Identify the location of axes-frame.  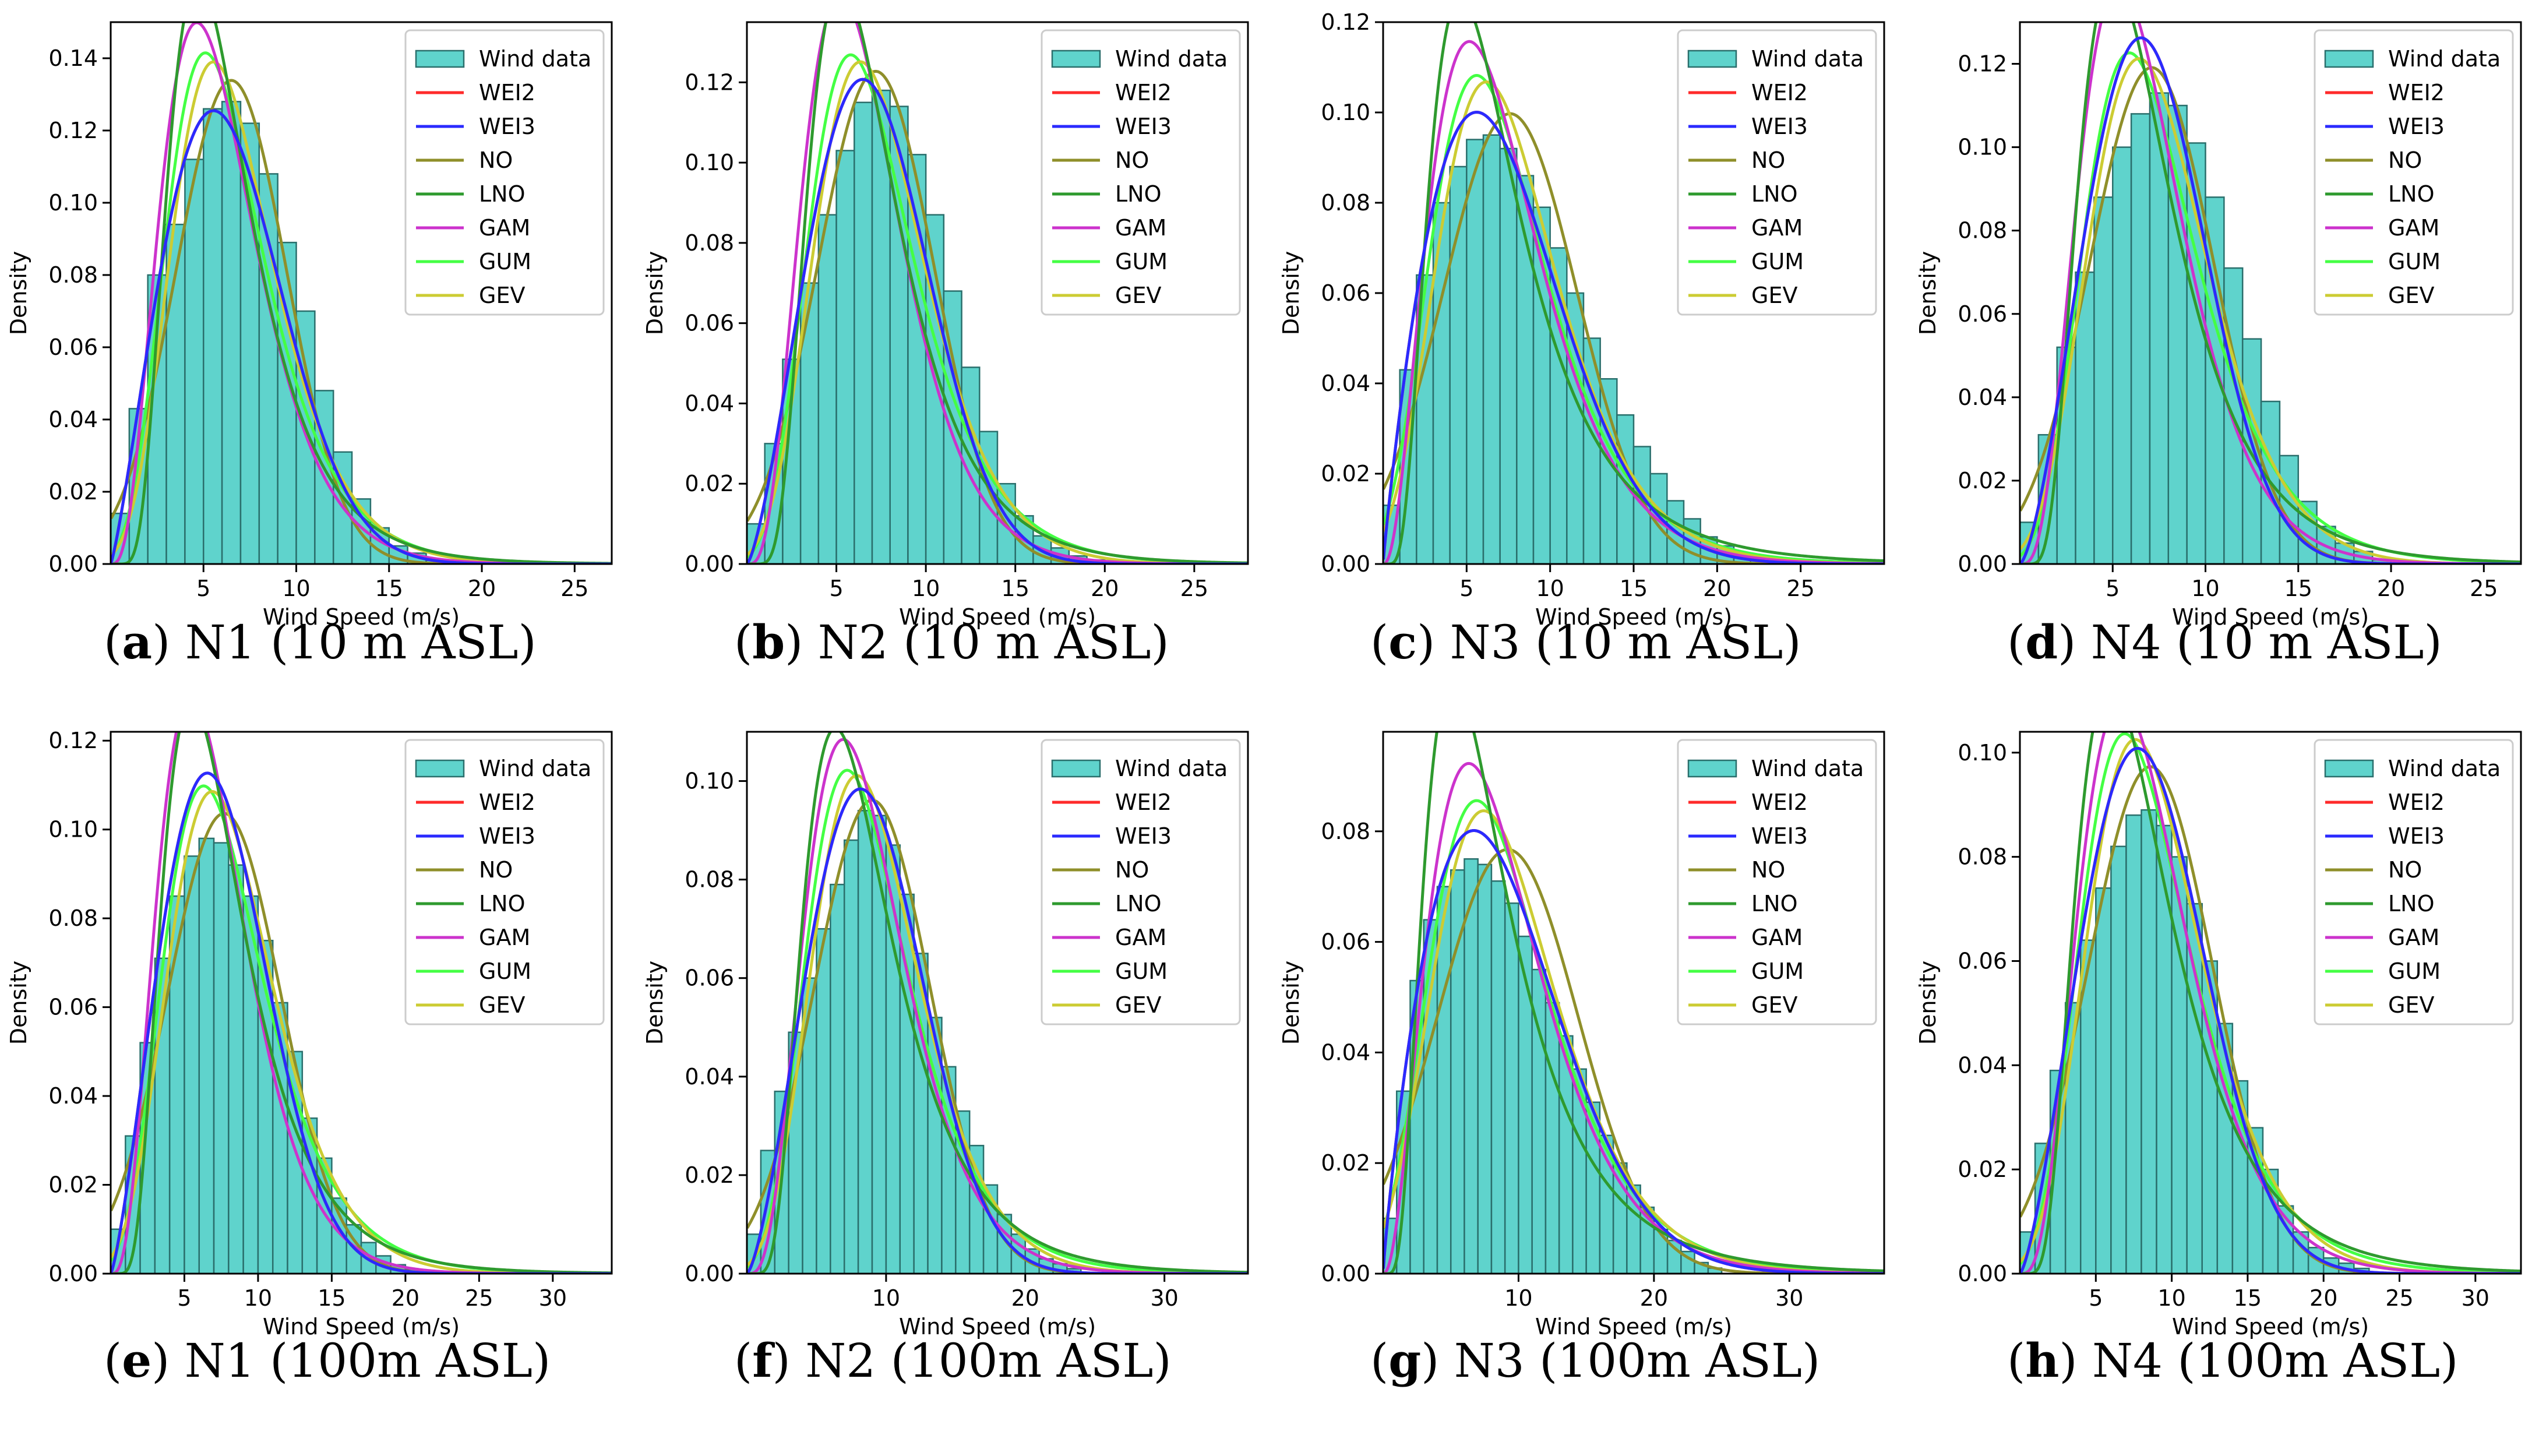
(2270, 1003).